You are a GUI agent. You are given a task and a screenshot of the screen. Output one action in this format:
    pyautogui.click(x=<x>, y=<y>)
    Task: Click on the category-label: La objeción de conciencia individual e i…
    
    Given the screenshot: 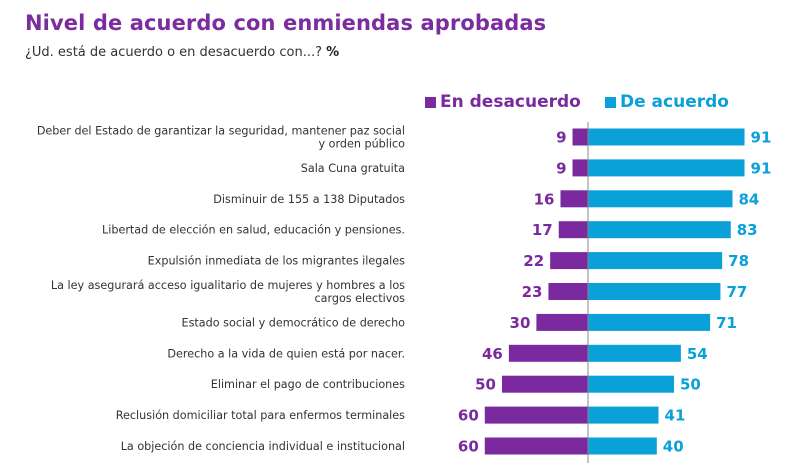 What is the action you would take?
    pyautogui.click(x=263, y=446)
    